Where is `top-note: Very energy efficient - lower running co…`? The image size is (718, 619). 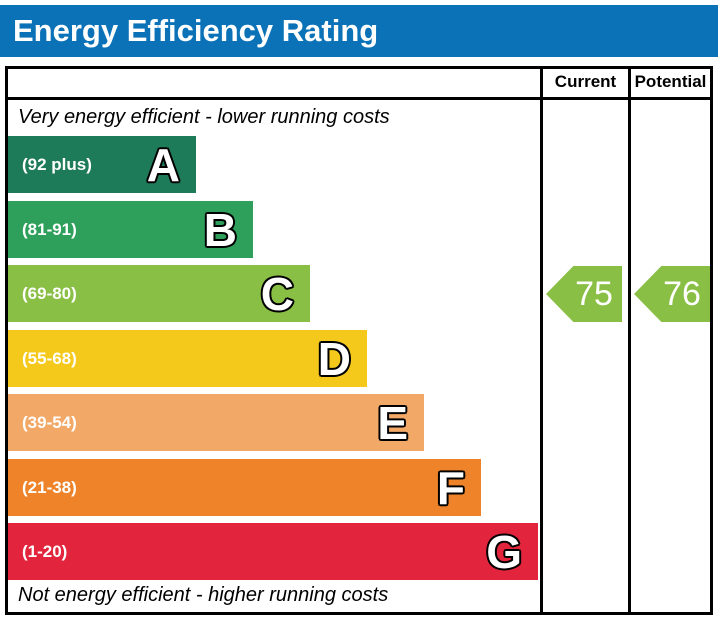
top-note: Very energy efficient - lower running co… is located at coordinates (204, 117).